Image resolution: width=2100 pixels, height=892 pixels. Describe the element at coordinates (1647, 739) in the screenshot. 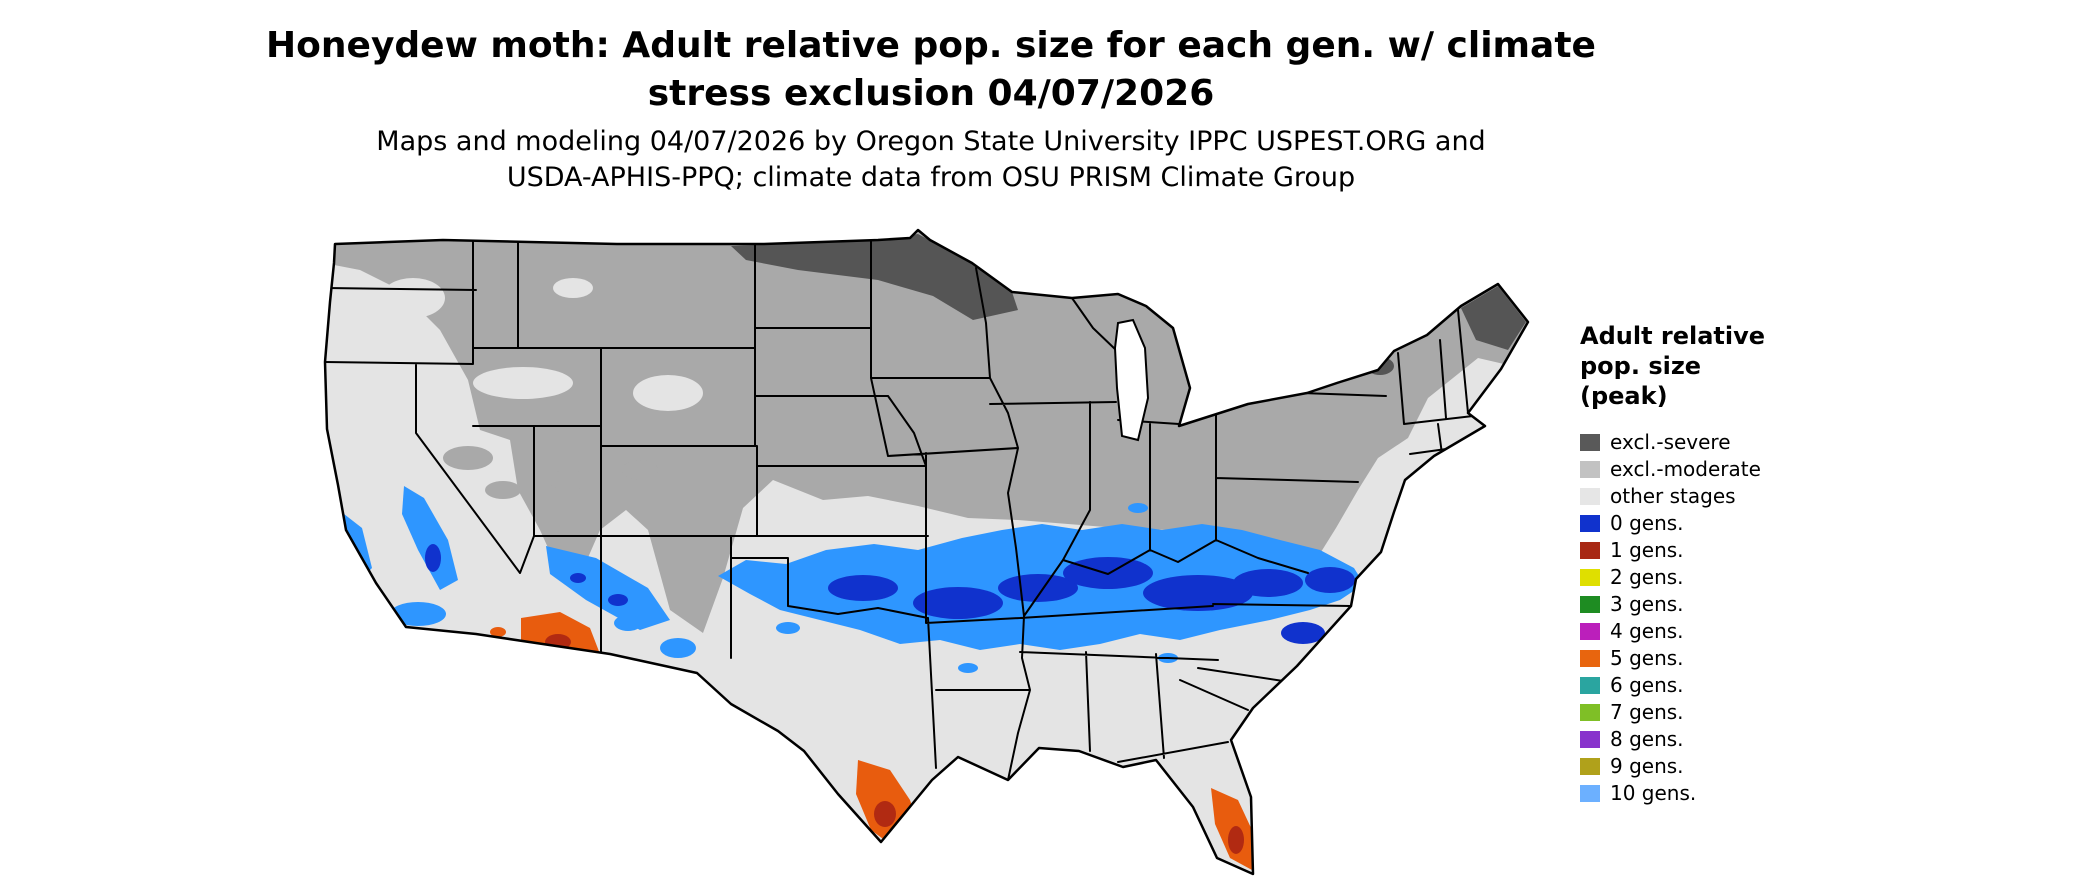

I see `legend-label: 8 gens.` at that location.